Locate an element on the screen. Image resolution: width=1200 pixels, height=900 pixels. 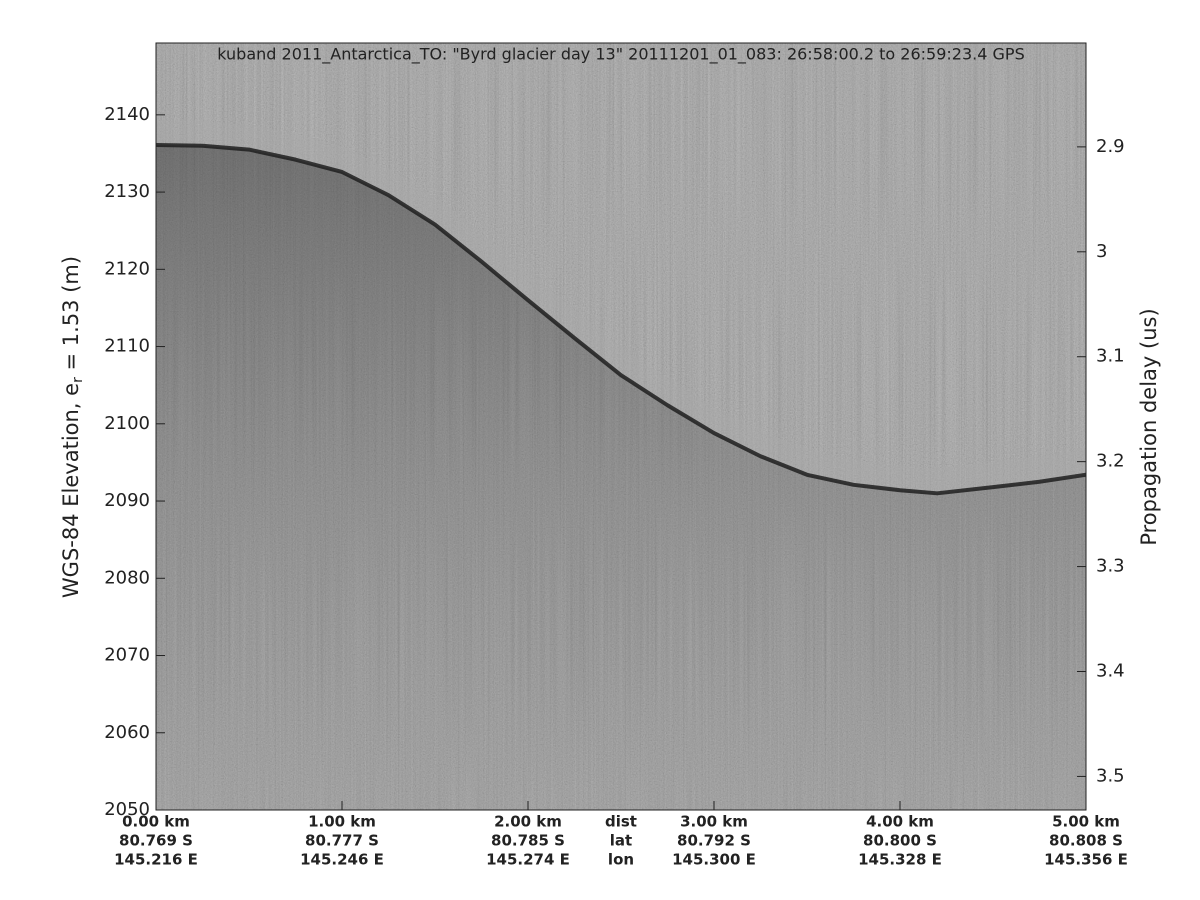
x-tick-lon: 145.328 E is located at coordinates (900, 860).